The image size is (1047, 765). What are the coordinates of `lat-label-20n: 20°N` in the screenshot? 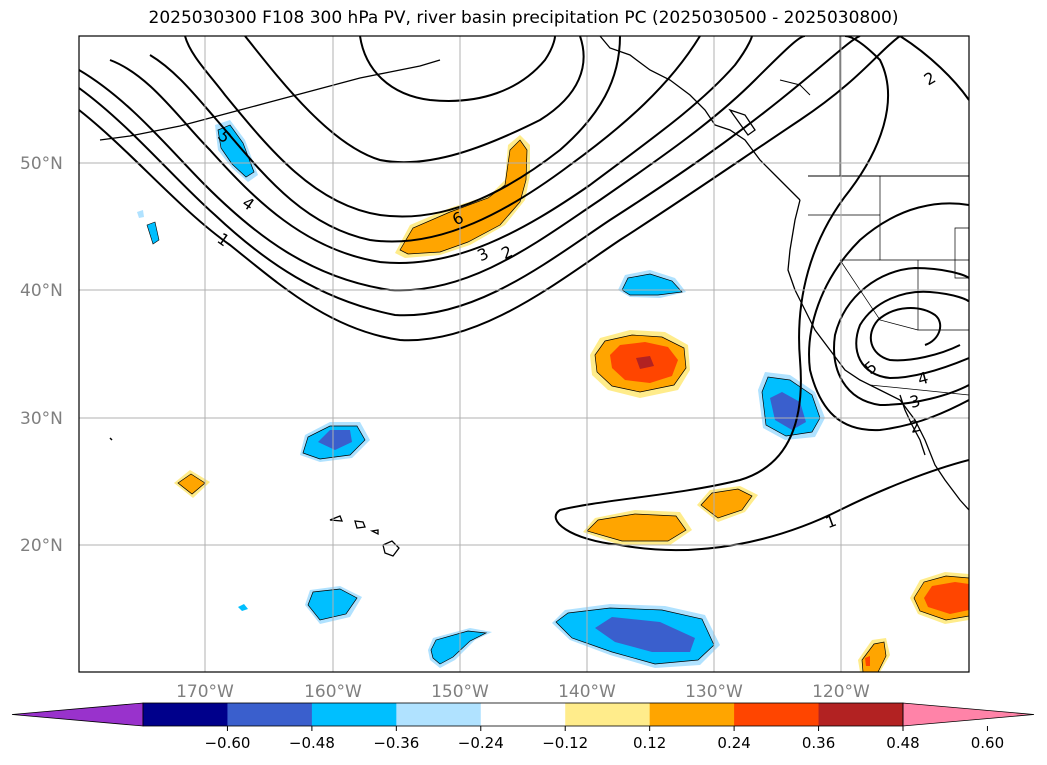 It's located at (41, 546).